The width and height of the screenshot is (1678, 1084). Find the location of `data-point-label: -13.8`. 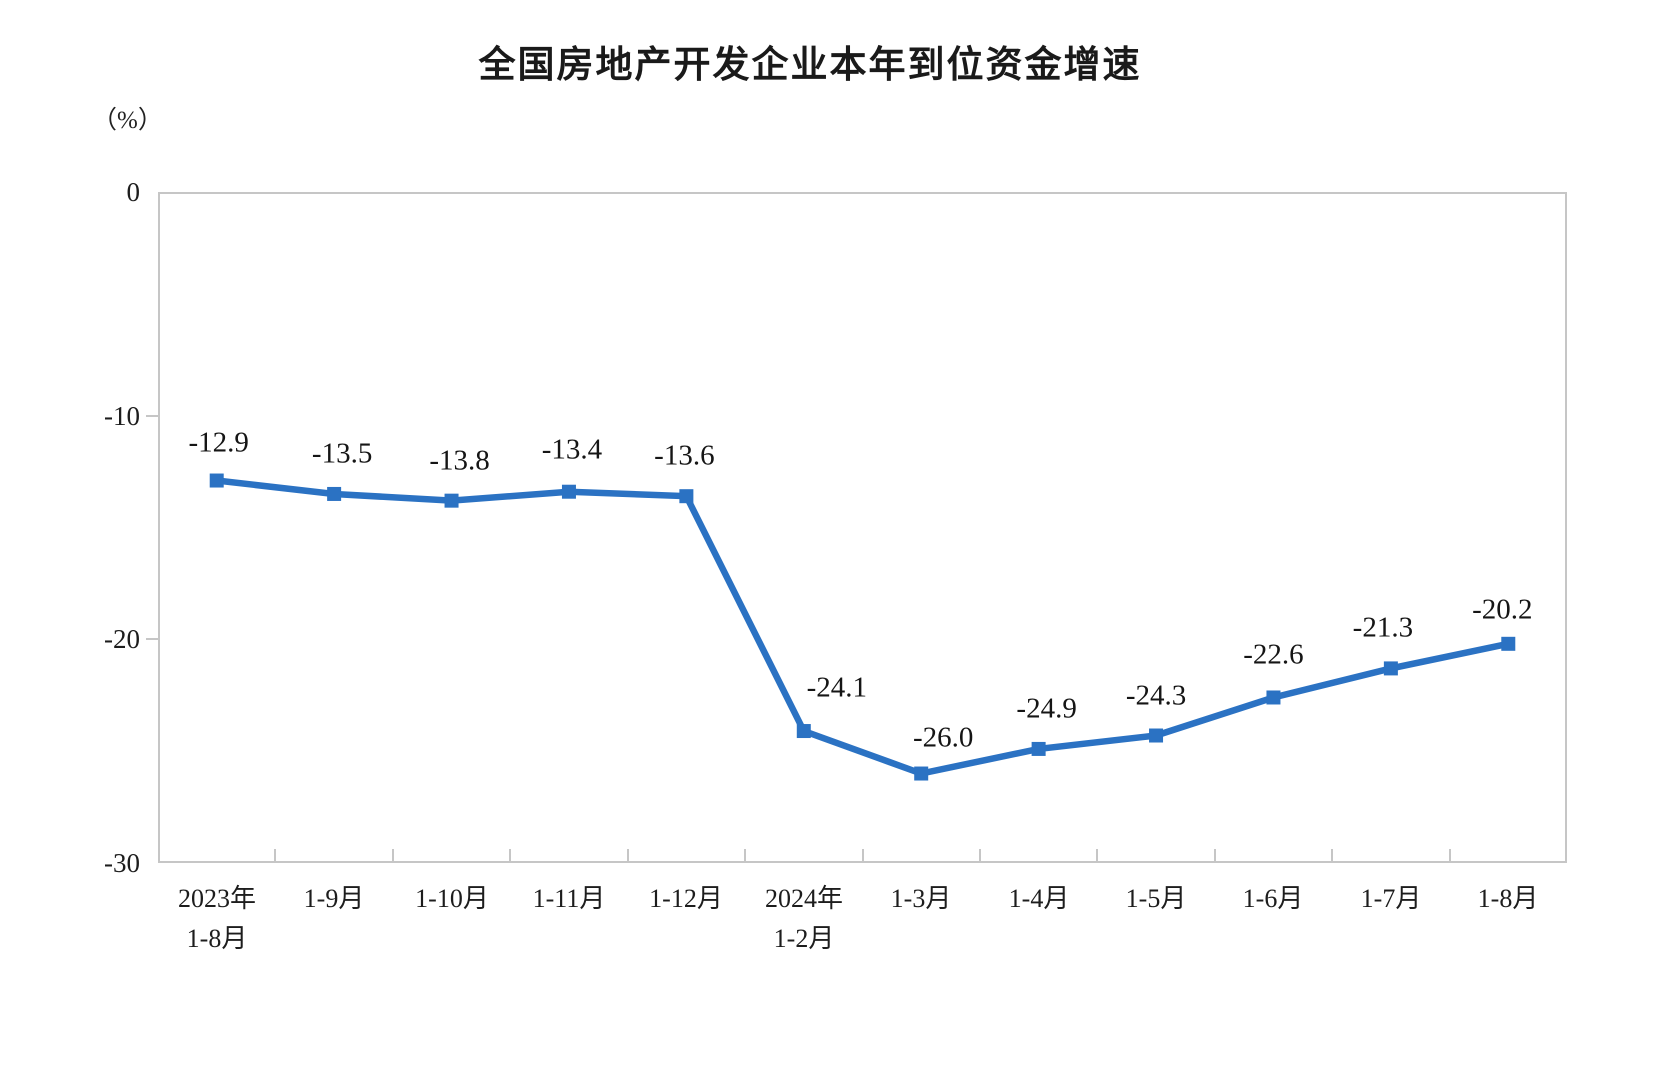

data-point-label: -13.8 is located at coordinates (459, 460).